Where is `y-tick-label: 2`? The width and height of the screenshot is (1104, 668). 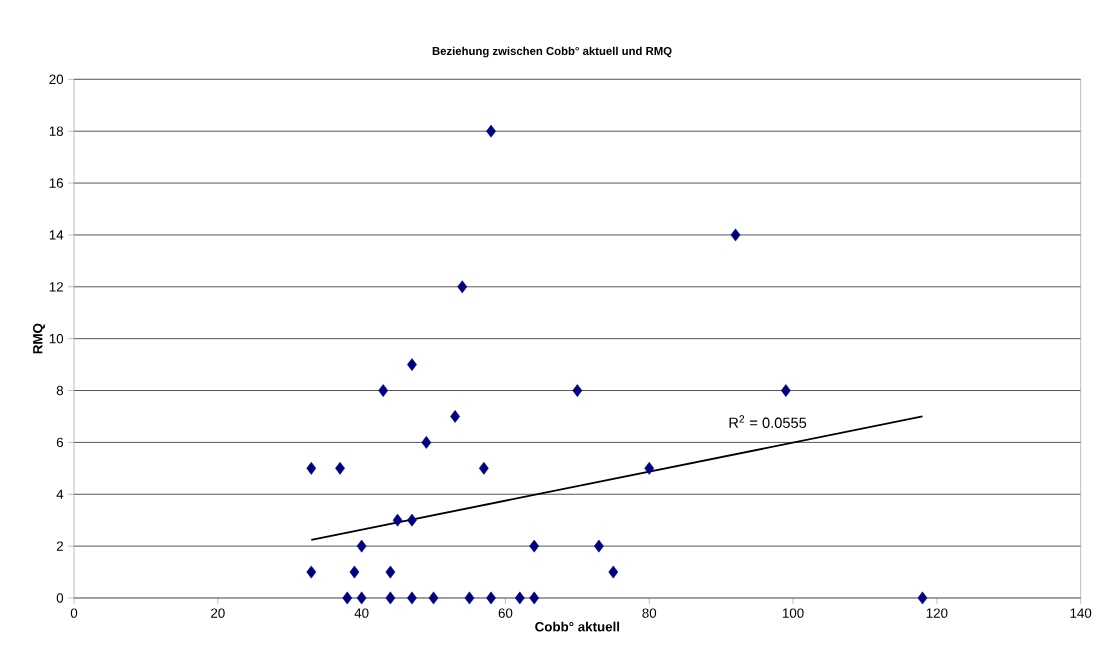
y-tick-label: 2 is located at coordinates (59, 546).